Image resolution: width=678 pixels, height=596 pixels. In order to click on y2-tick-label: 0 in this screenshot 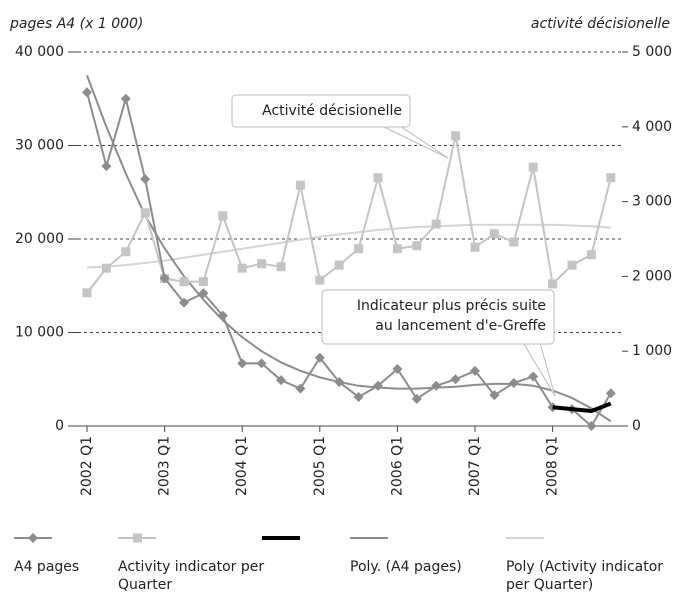, I will do `click(636, 426)`.